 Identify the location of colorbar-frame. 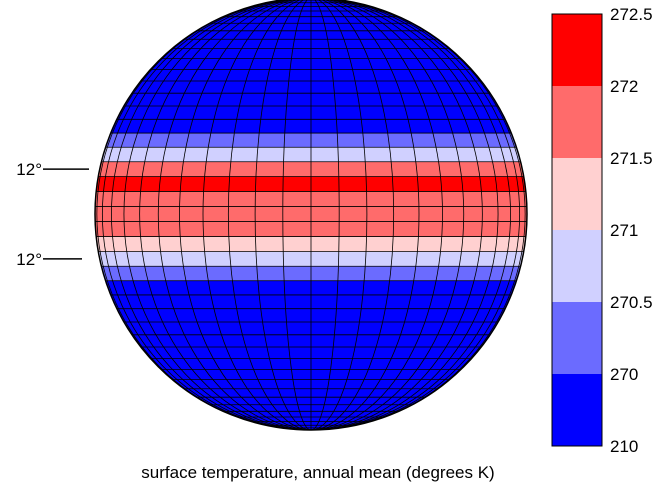
(577, 230).